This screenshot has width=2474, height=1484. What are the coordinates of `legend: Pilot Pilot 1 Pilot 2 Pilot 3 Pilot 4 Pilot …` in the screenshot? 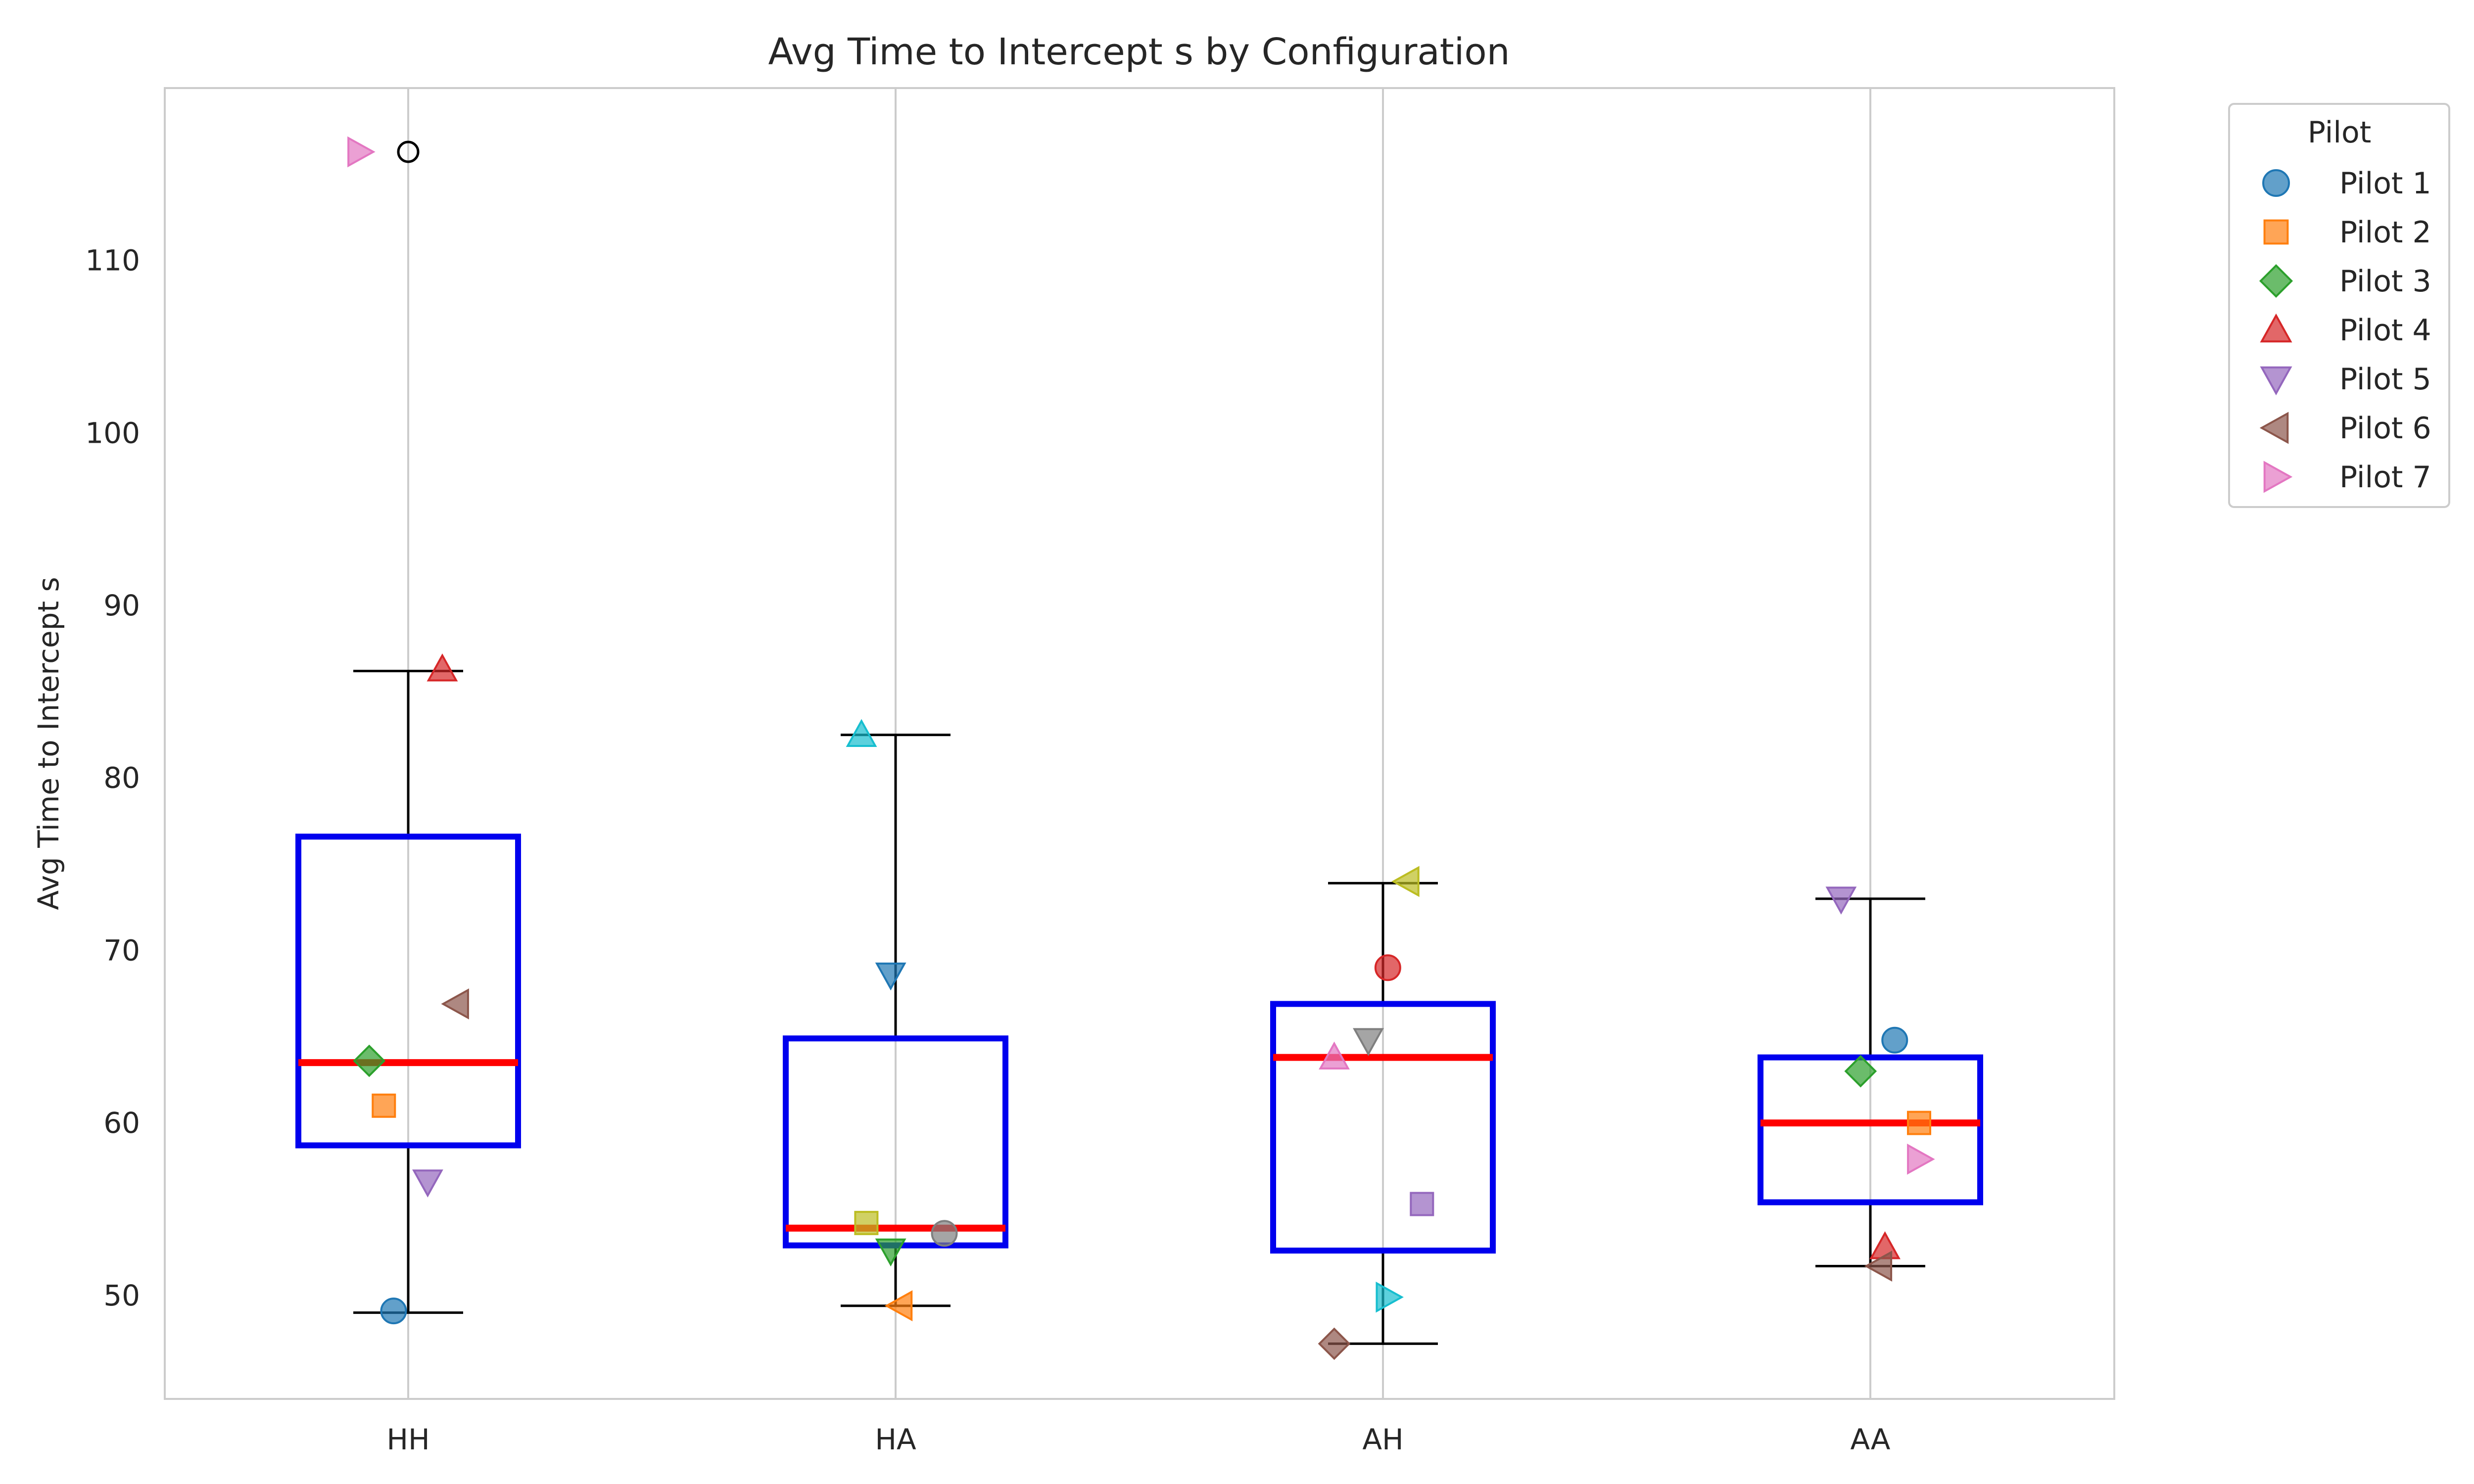 It's located at (2339, 305).